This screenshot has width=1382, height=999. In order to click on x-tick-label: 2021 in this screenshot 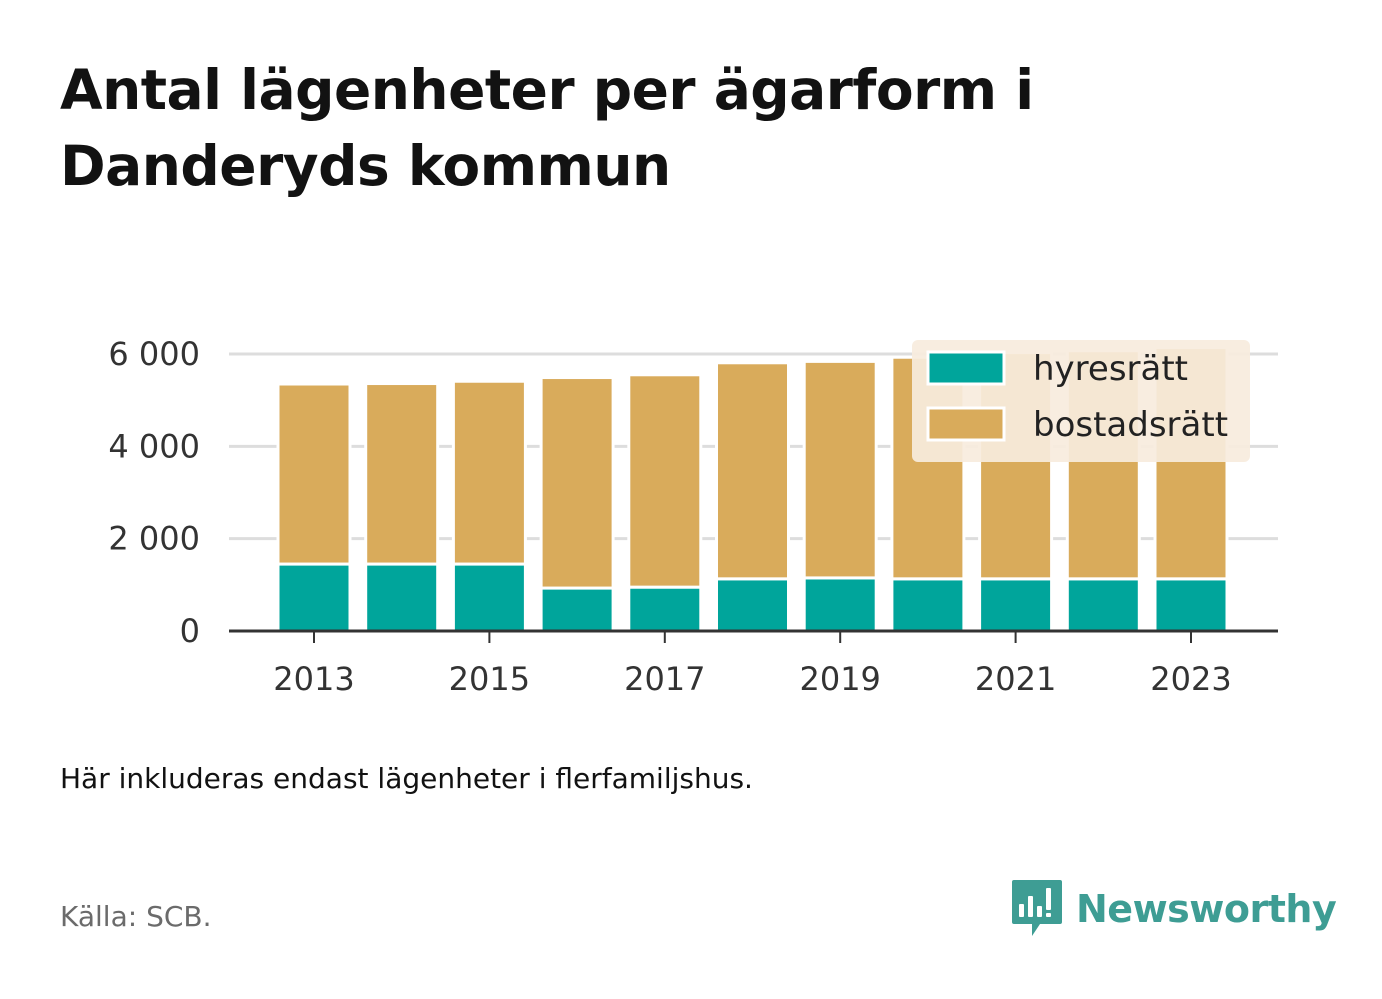, I will do `click(1015, 679)`.